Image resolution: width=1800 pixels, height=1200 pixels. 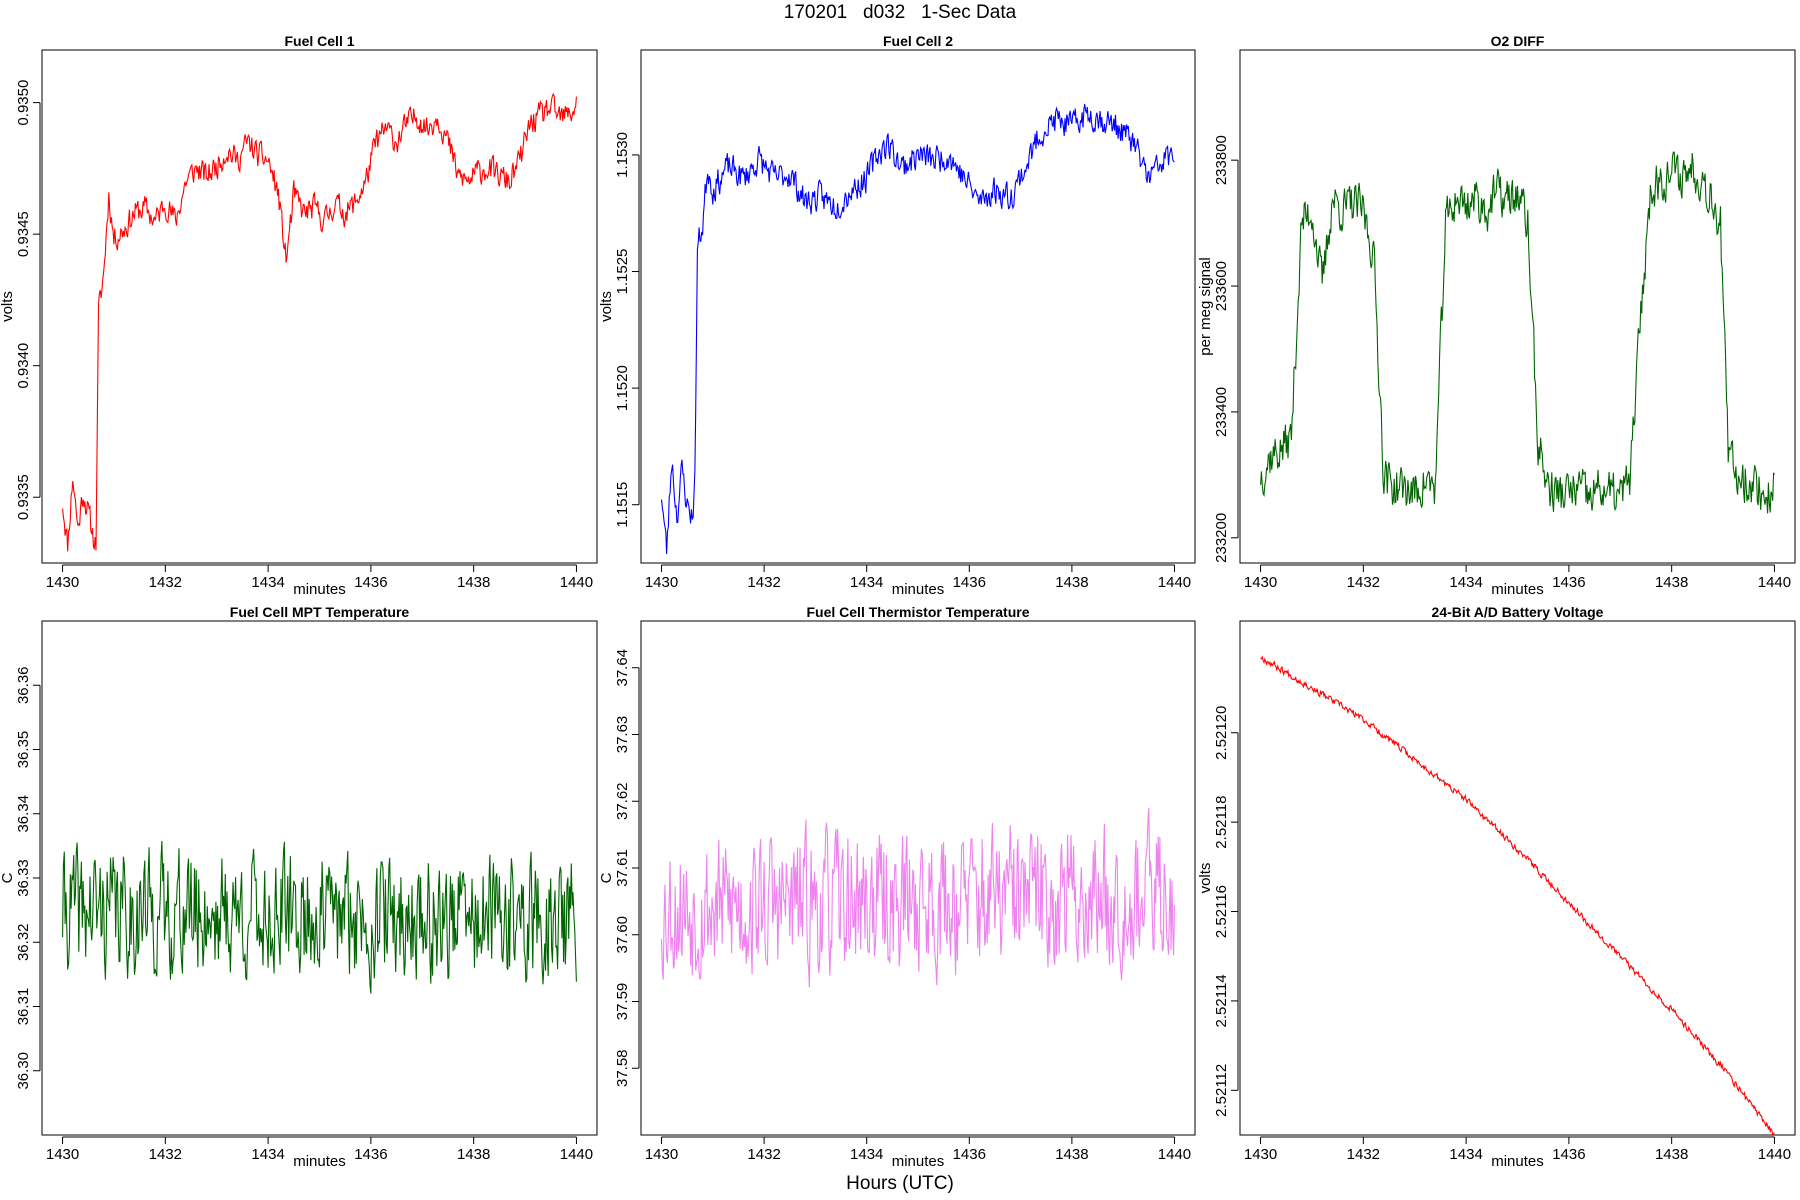 I want to click on y-tick-label: 2.52120, so click(x=1221, y=733).